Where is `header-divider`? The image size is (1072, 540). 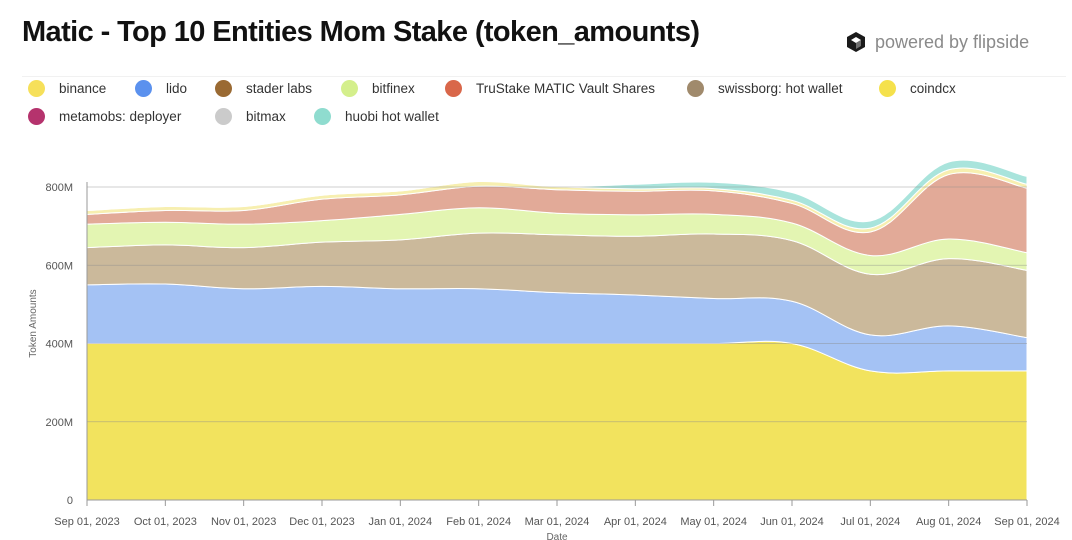 header-divider is located at coordinates (544, 76).